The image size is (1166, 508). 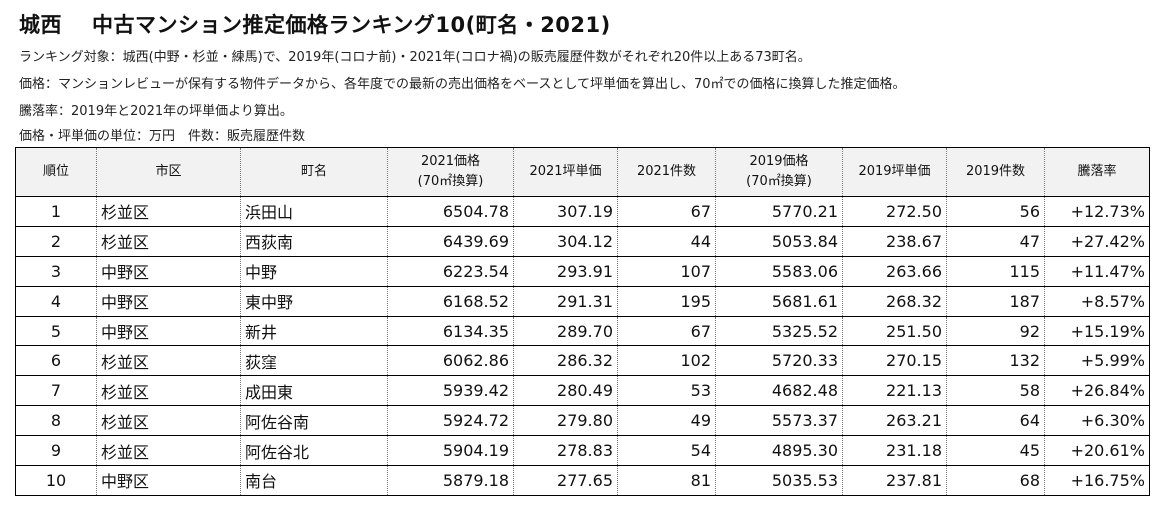 I want to click on change-rate-cell: +6.30%, so click(x=1097, y=421).